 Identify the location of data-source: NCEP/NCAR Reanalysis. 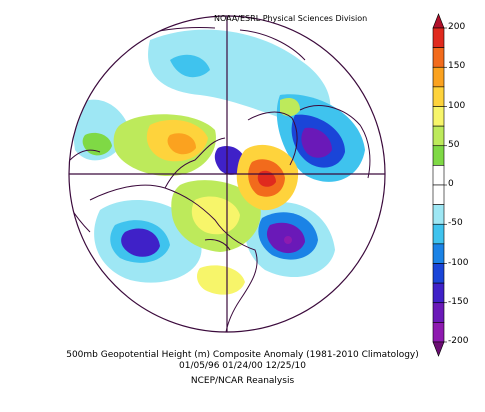
(242, 381).